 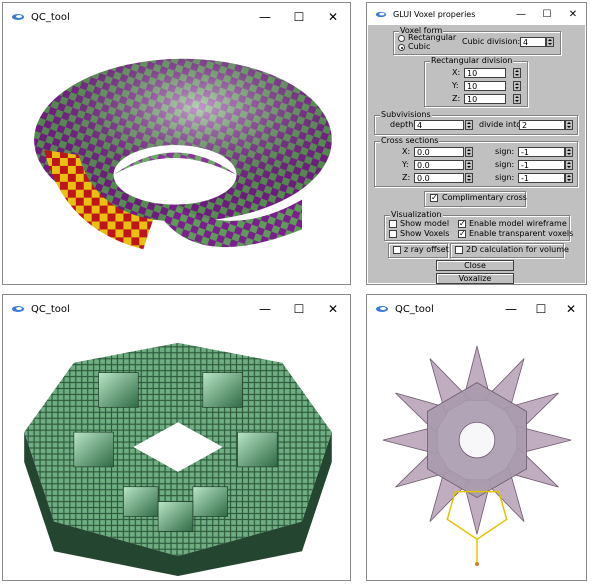 I want to click on close-dialog-button: Close, so click(x=475, y=265).